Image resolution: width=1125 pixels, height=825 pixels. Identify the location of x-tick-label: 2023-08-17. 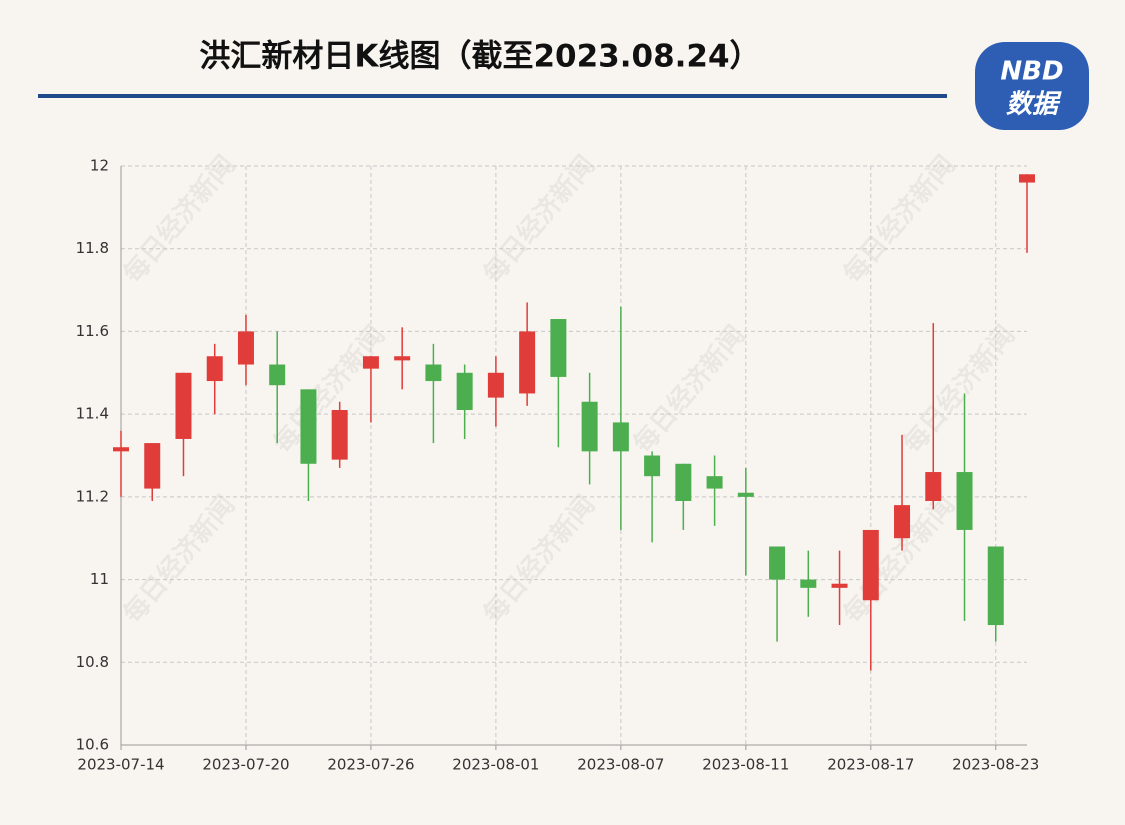
(870, 765).